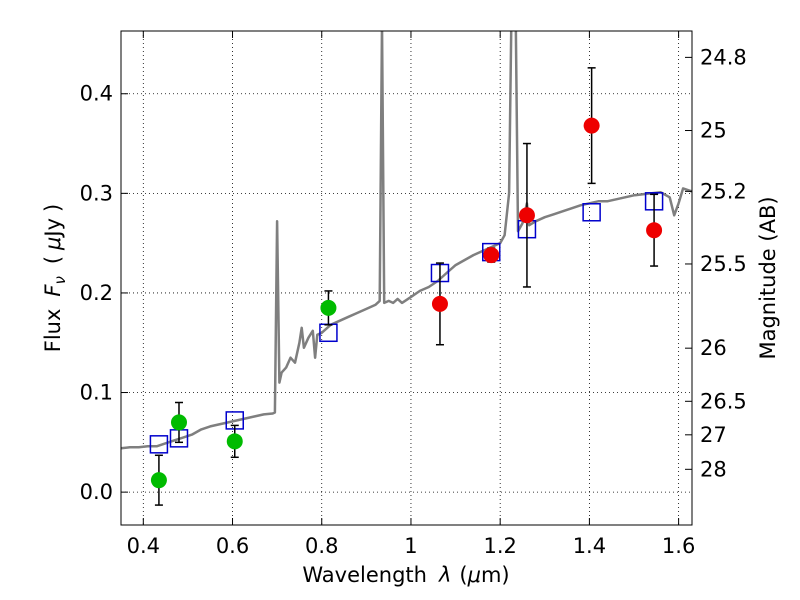 This screenshot has width=800, height=600. What do you see at coordinates (96, 193) in the screenshot?
I see `y-tick-label: 0.3` at bounding box center [96, 193].